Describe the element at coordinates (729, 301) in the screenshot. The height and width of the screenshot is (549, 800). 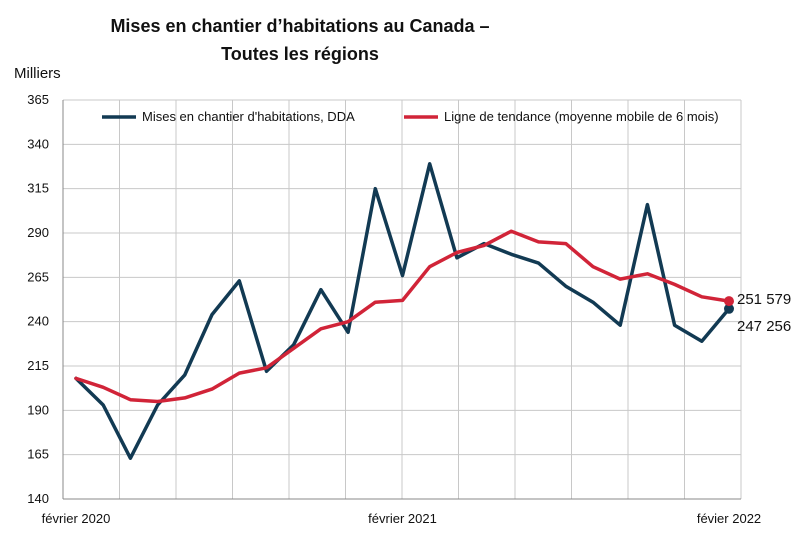
I see `end-marker-trend` at that location.